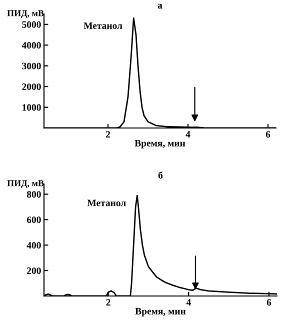 The image size is (287, 320). I want to click on y-tick-label: 4000, so click(31, 45).